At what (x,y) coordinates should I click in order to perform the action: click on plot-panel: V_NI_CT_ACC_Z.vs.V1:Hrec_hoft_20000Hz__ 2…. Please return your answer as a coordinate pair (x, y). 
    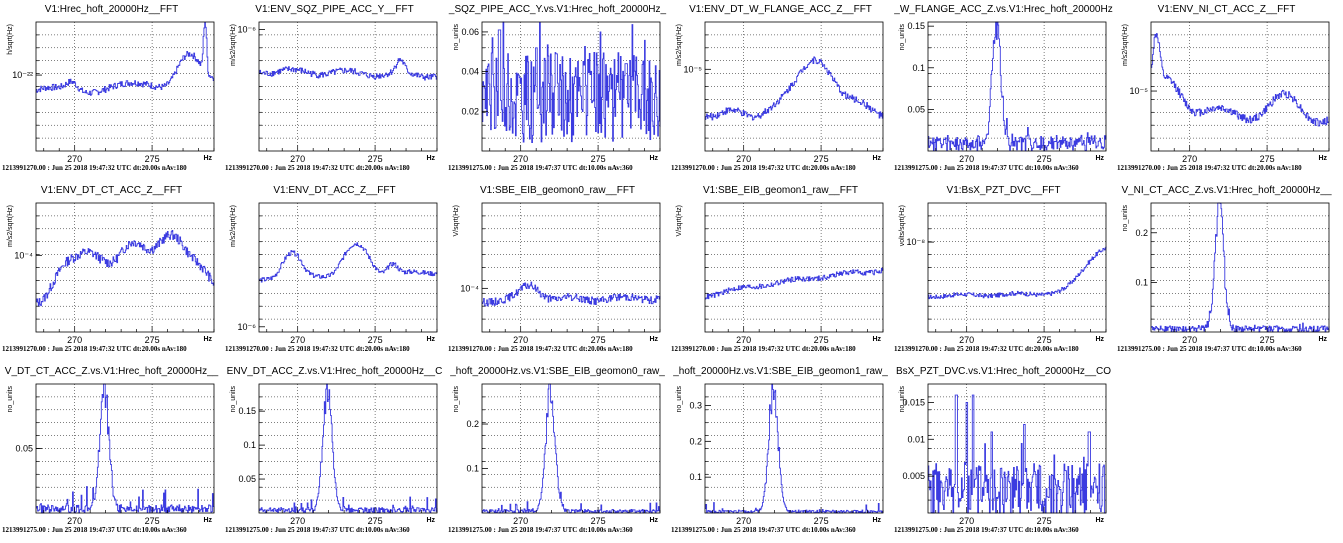
    Looking at the image, I should click on (1226, 271).